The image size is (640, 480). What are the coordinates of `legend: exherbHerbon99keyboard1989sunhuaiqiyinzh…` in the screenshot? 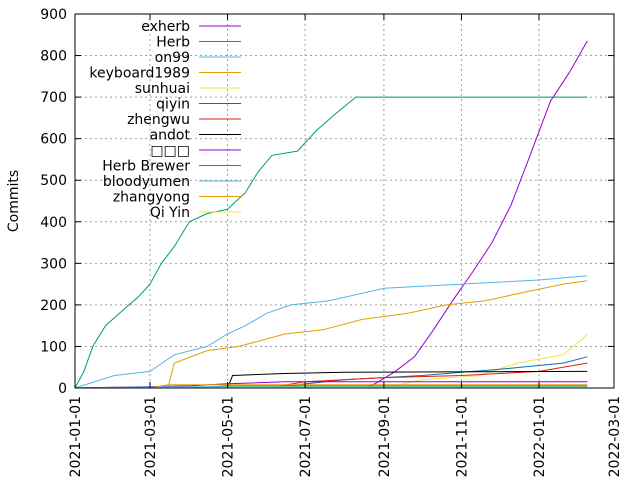 It's located at (165, 120).